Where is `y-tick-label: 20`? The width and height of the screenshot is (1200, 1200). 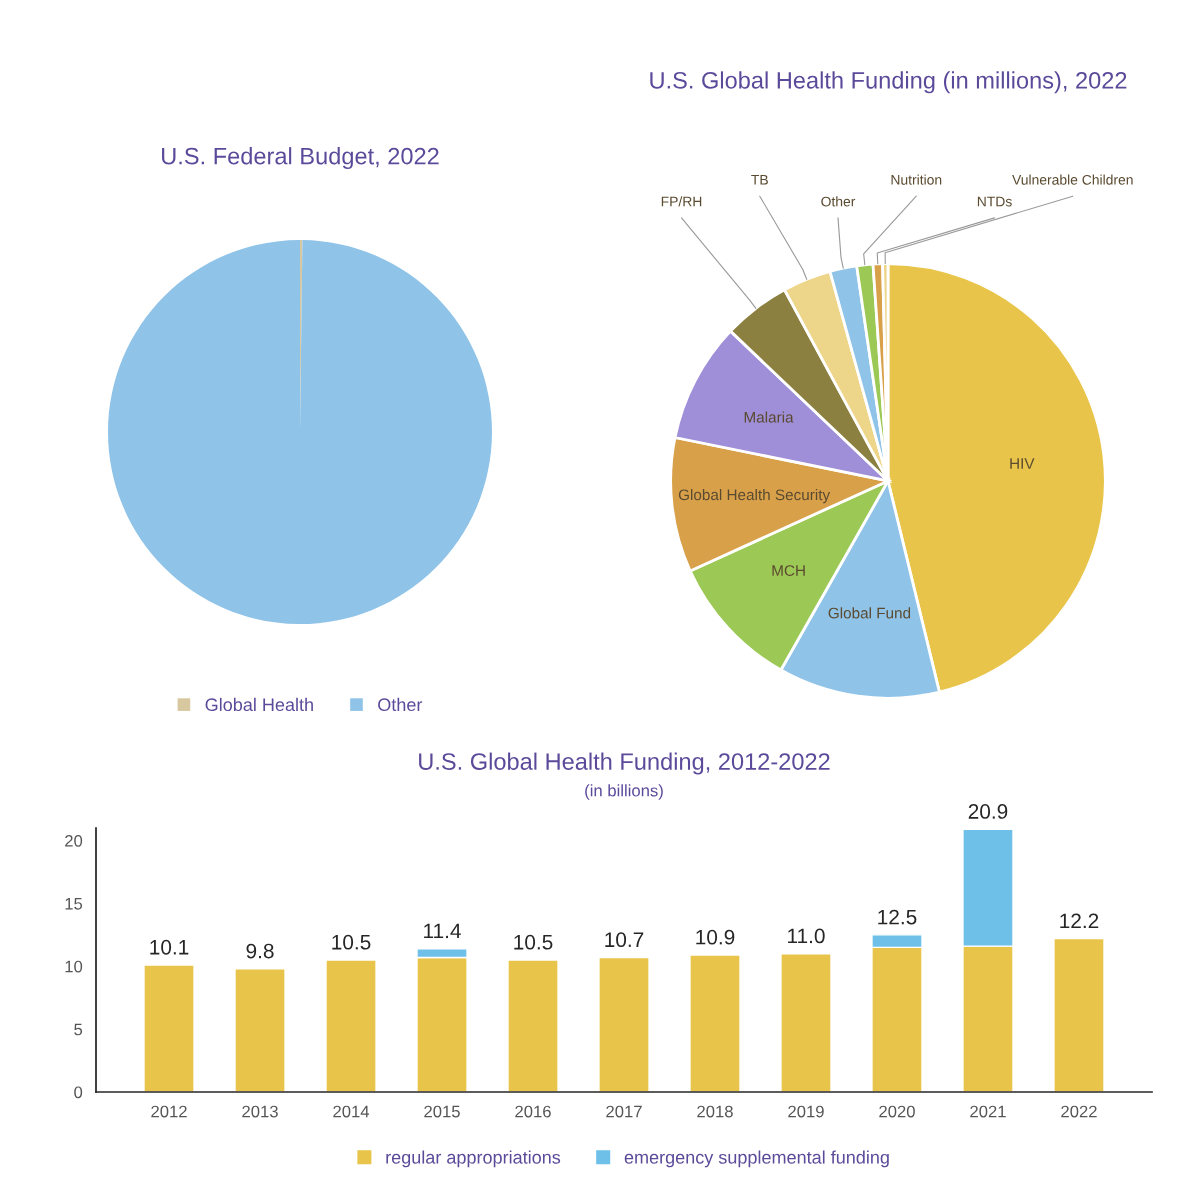 y-tick-label: 20 is located at coordinates (74, 840).